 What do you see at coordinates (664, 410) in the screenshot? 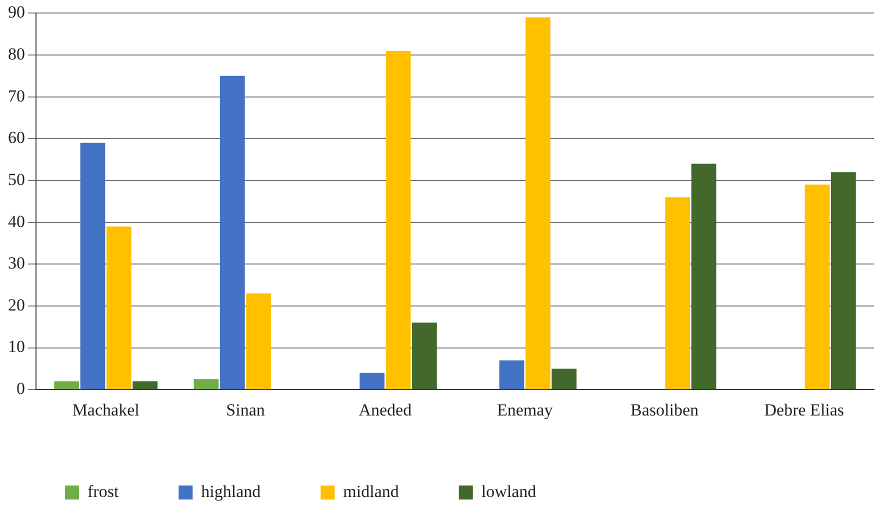
I see `x-tick-label: Basoliben` at bounding box center [664, 410].